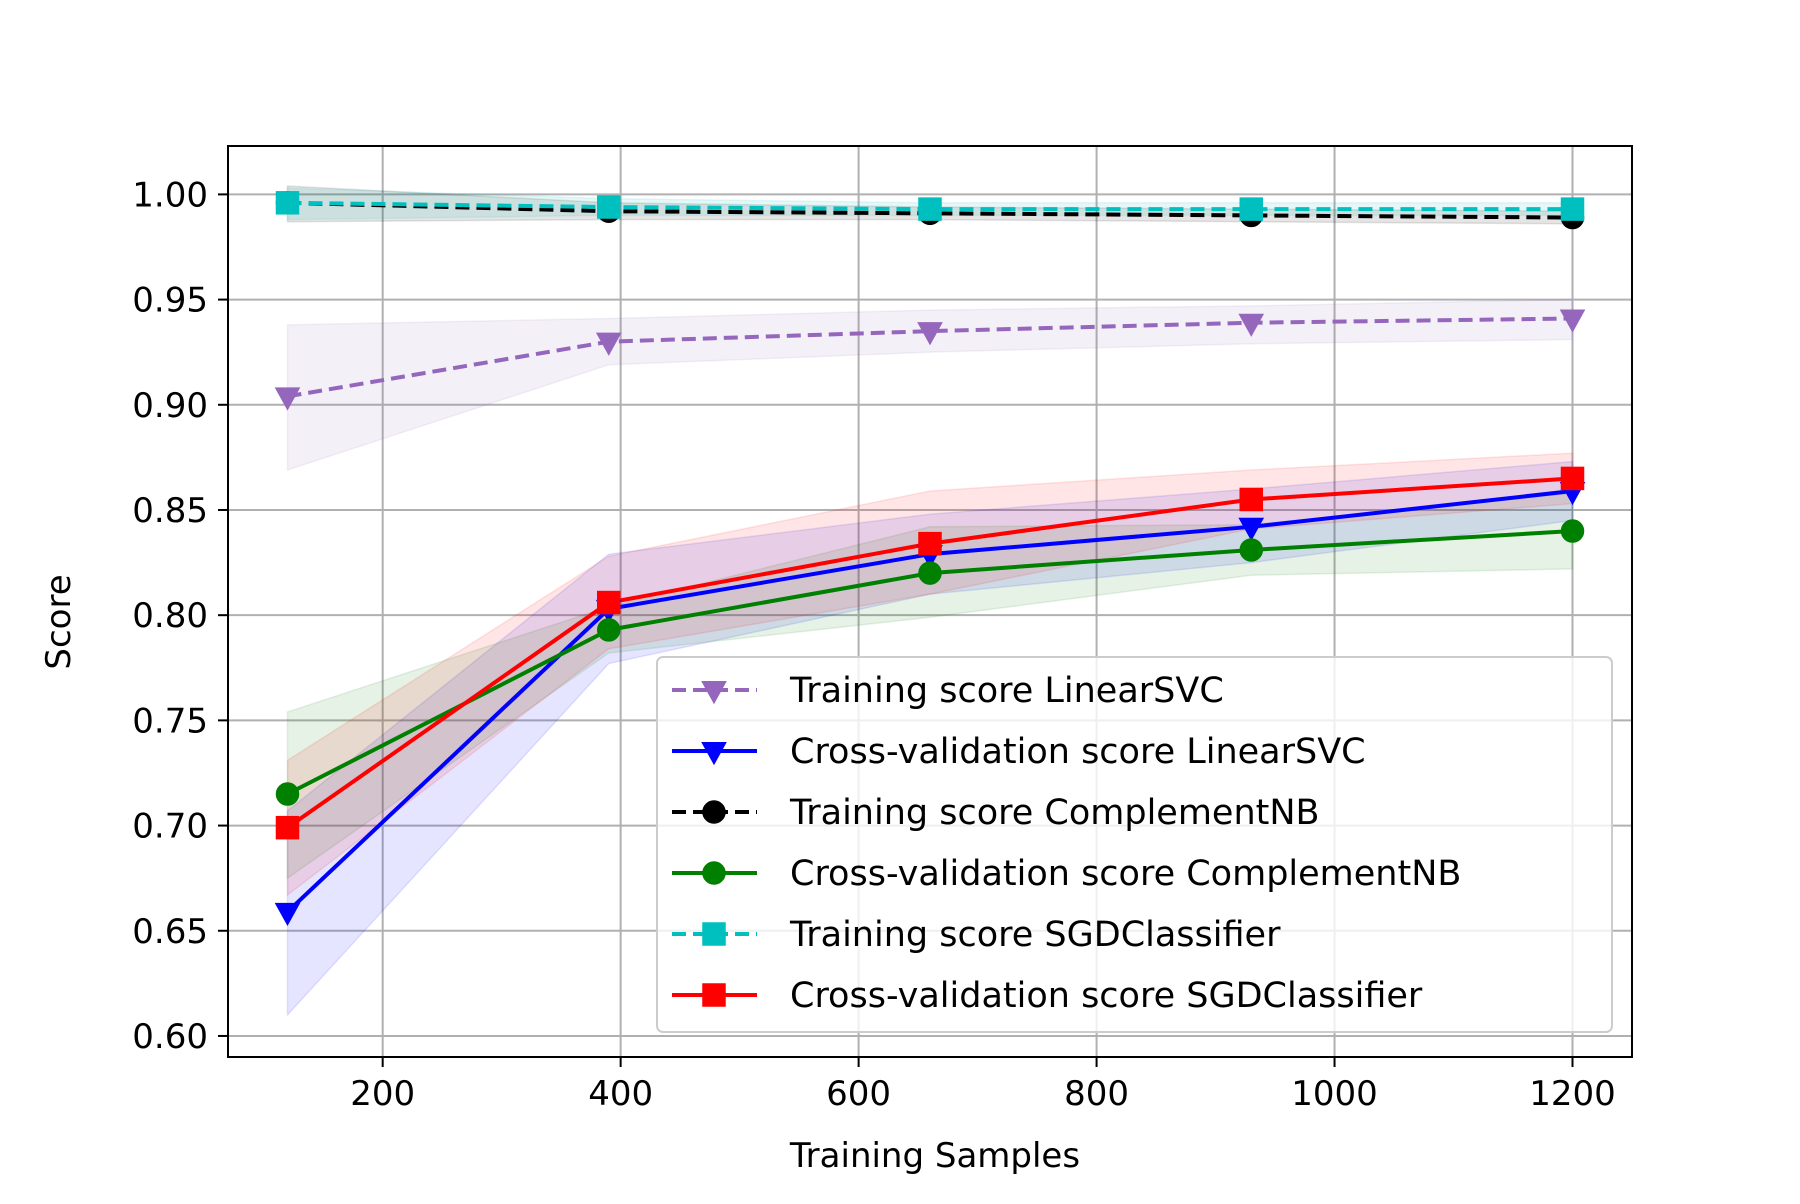 This screenshot has width=1800, height=1204. Describe the element at coordinates (934, 1156) in the screenshot. I see `x-axis-label: Training Samples` at that location.